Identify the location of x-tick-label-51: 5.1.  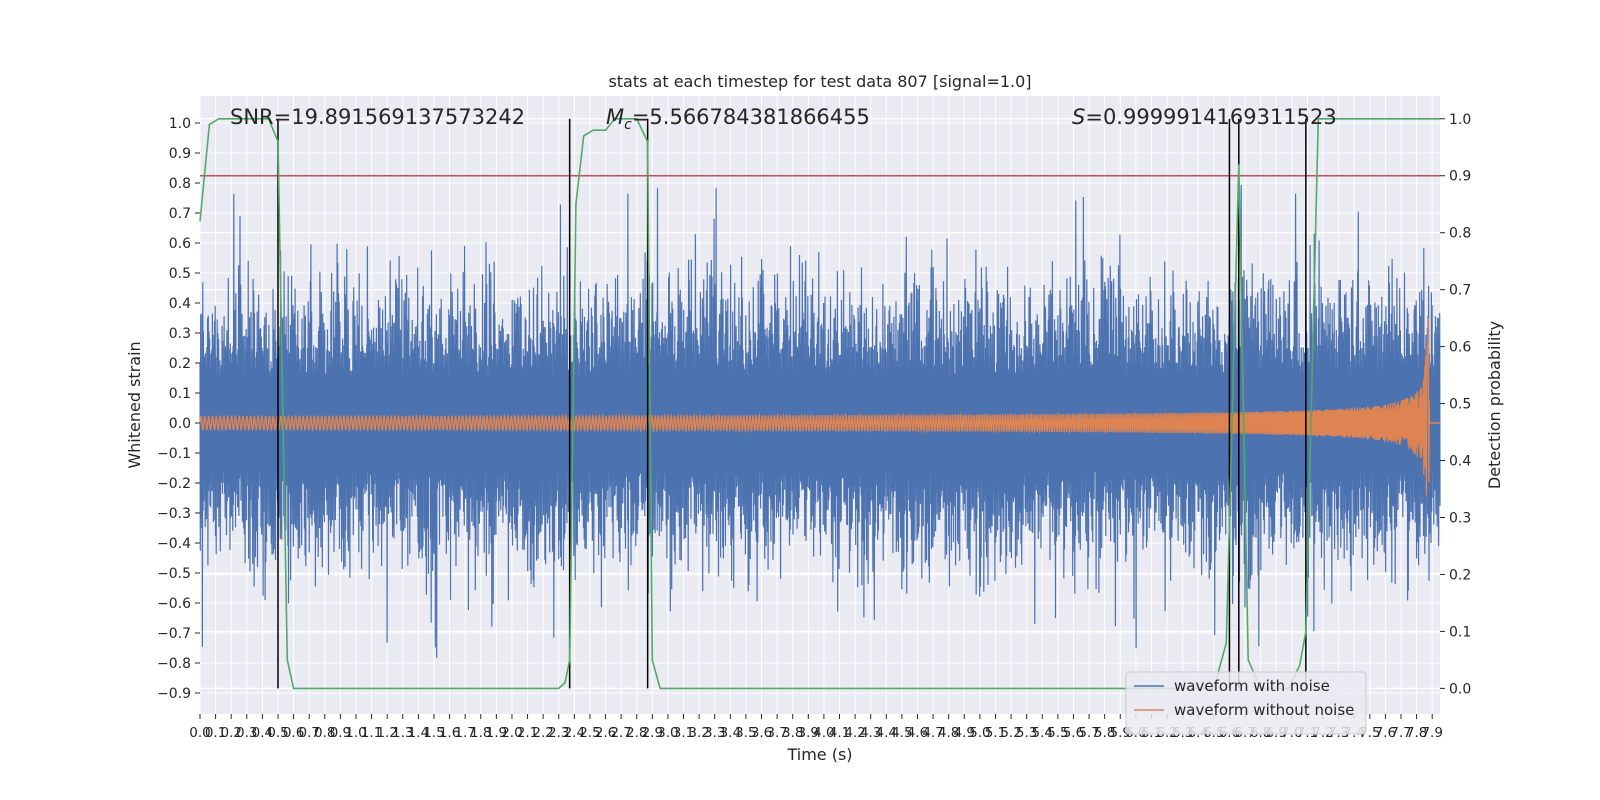
(995, 733).